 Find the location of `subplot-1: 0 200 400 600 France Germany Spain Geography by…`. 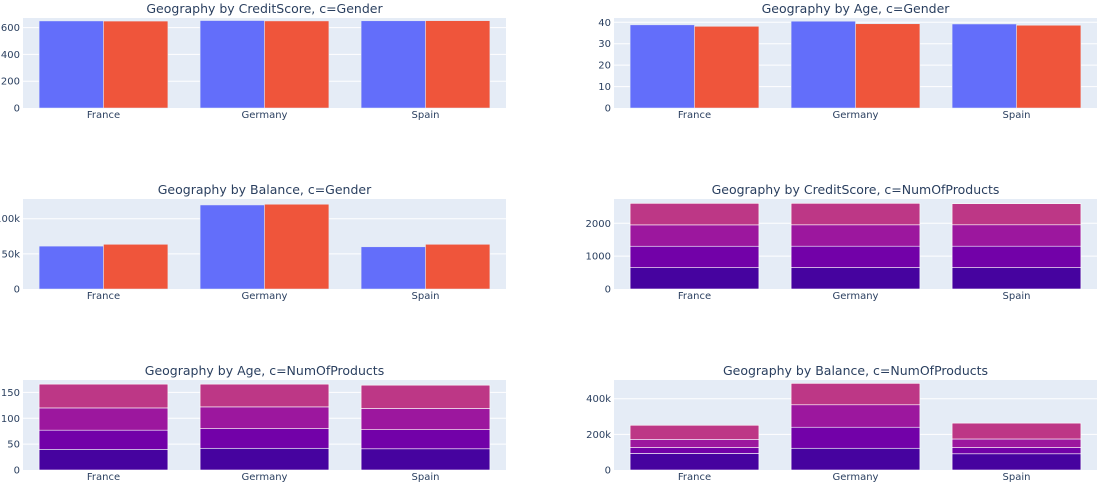

subplot-1: 0 200 400 600 France Germany Spain Geography by… is located at coordinates (253, 61).